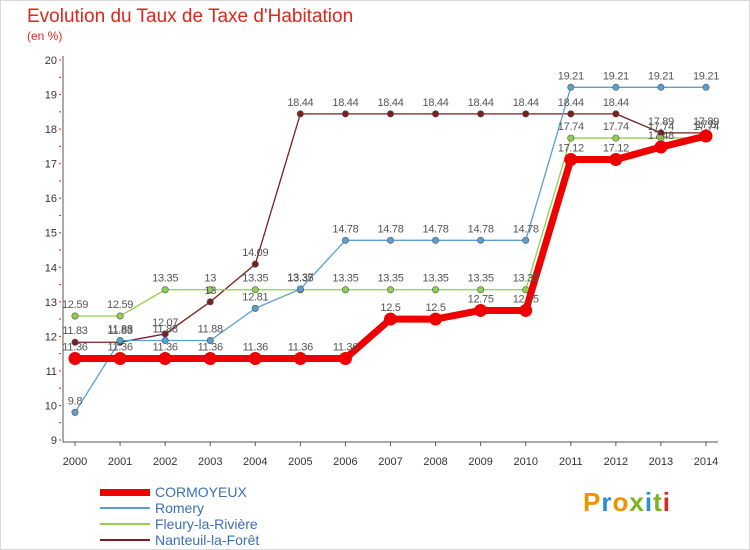  What do you see at coordinates (616, 148) in the screenshot?
I see `data-label: 17.12` at bounding box center [616, 148].